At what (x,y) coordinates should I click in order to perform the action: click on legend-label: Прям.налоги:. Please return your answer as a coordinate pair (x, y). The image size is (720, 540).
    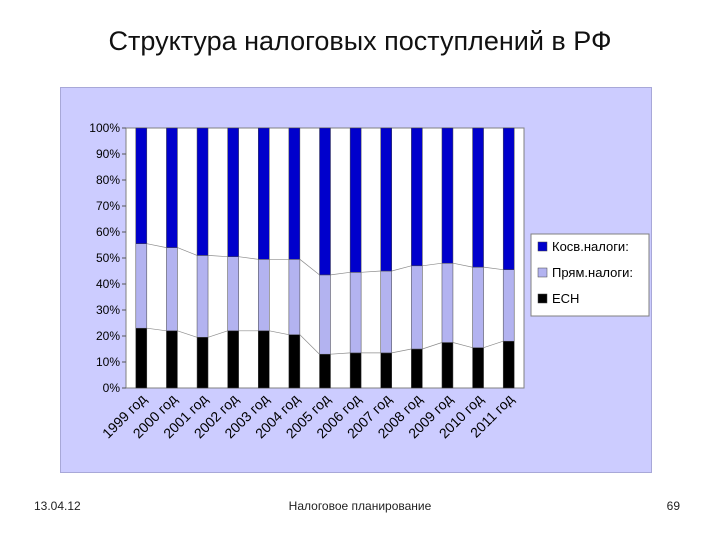
    Looking at the image, I should click on (592, 272).